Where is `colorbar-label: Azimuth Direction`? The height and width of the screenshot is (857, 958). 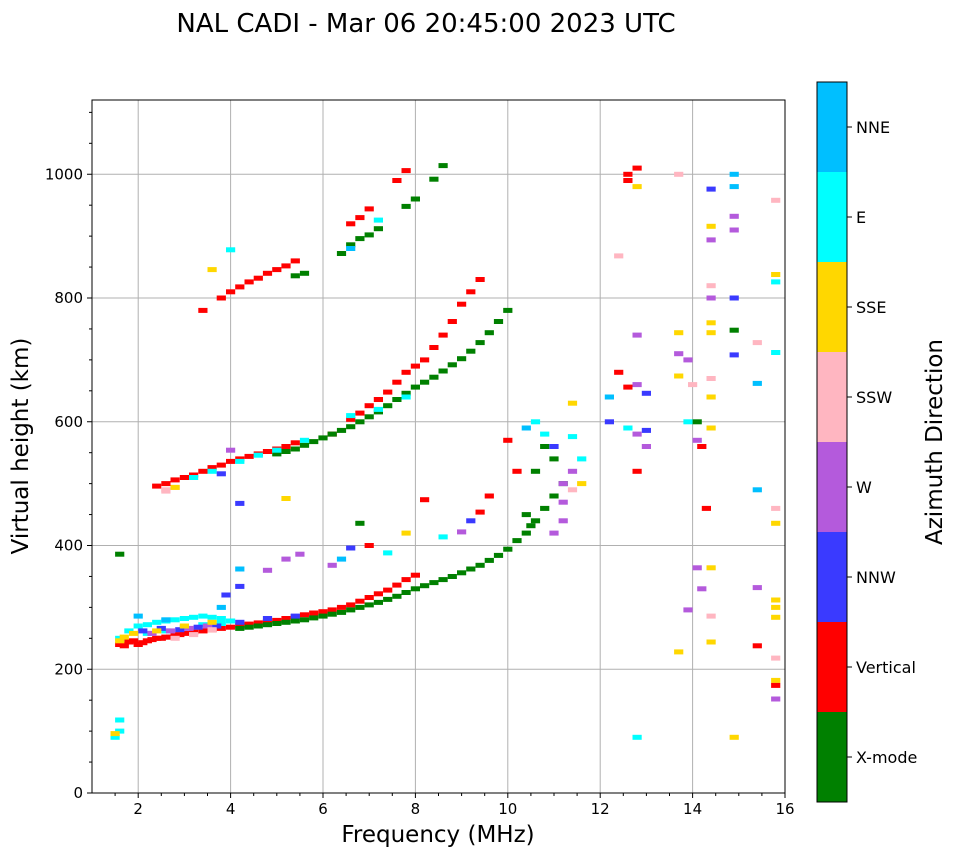
colorbar-label: Azimuth Direction is located at coordinates (935, 442).